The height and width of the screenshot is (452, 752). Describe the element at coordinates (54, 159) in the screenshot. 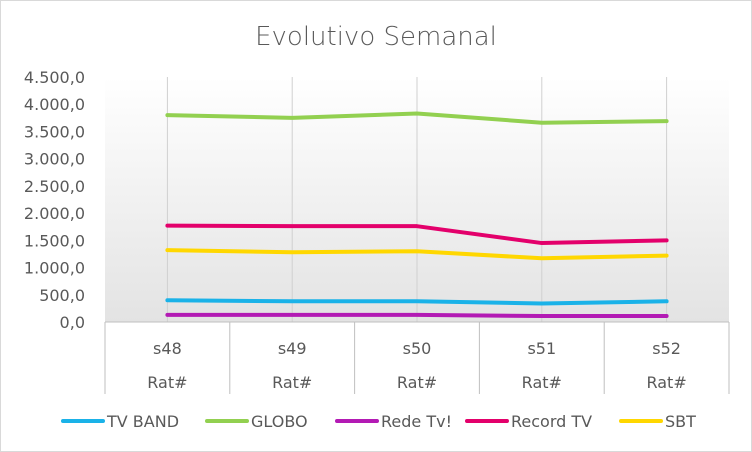

I see `y-tick-label: 3.000,0` at that location.